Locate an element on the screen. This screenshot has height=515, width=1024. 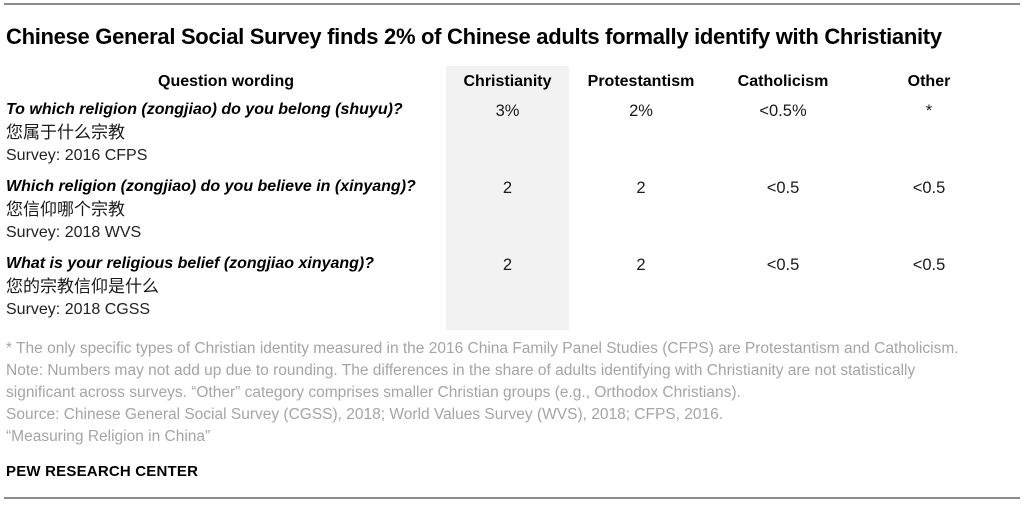
value-catholicism: <0.5% is located at coordinates (783, 111).